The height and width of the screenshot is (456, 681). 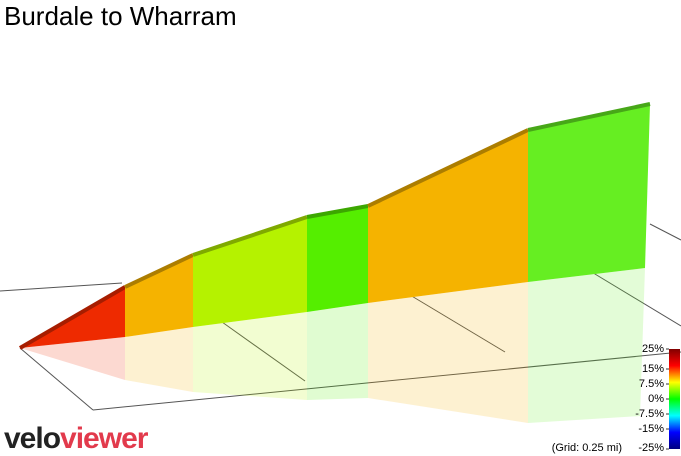 I want to click on colorbar-tick-label: 0%, so click(x=656, y=399).